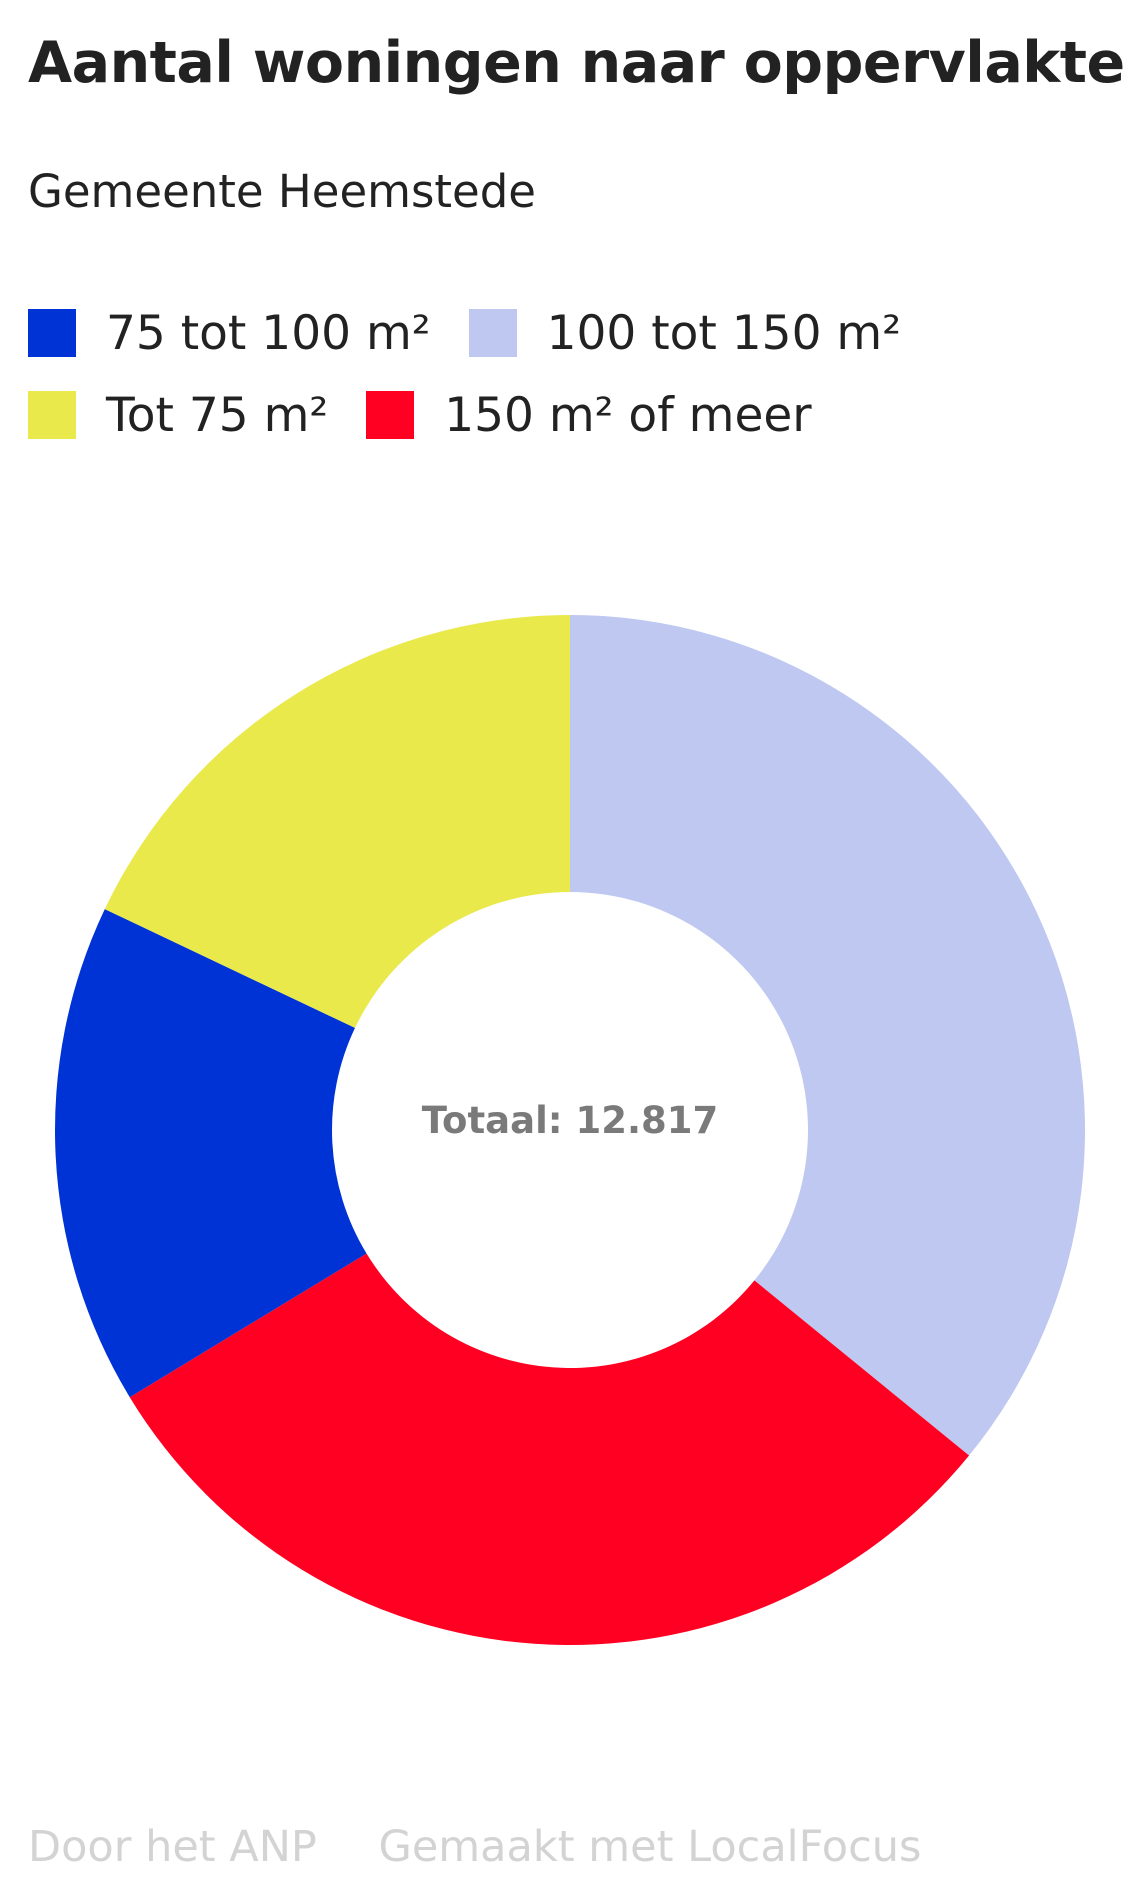  I want to click on legend-item-100-150: 100 tot 150 m², so click(685, 333).